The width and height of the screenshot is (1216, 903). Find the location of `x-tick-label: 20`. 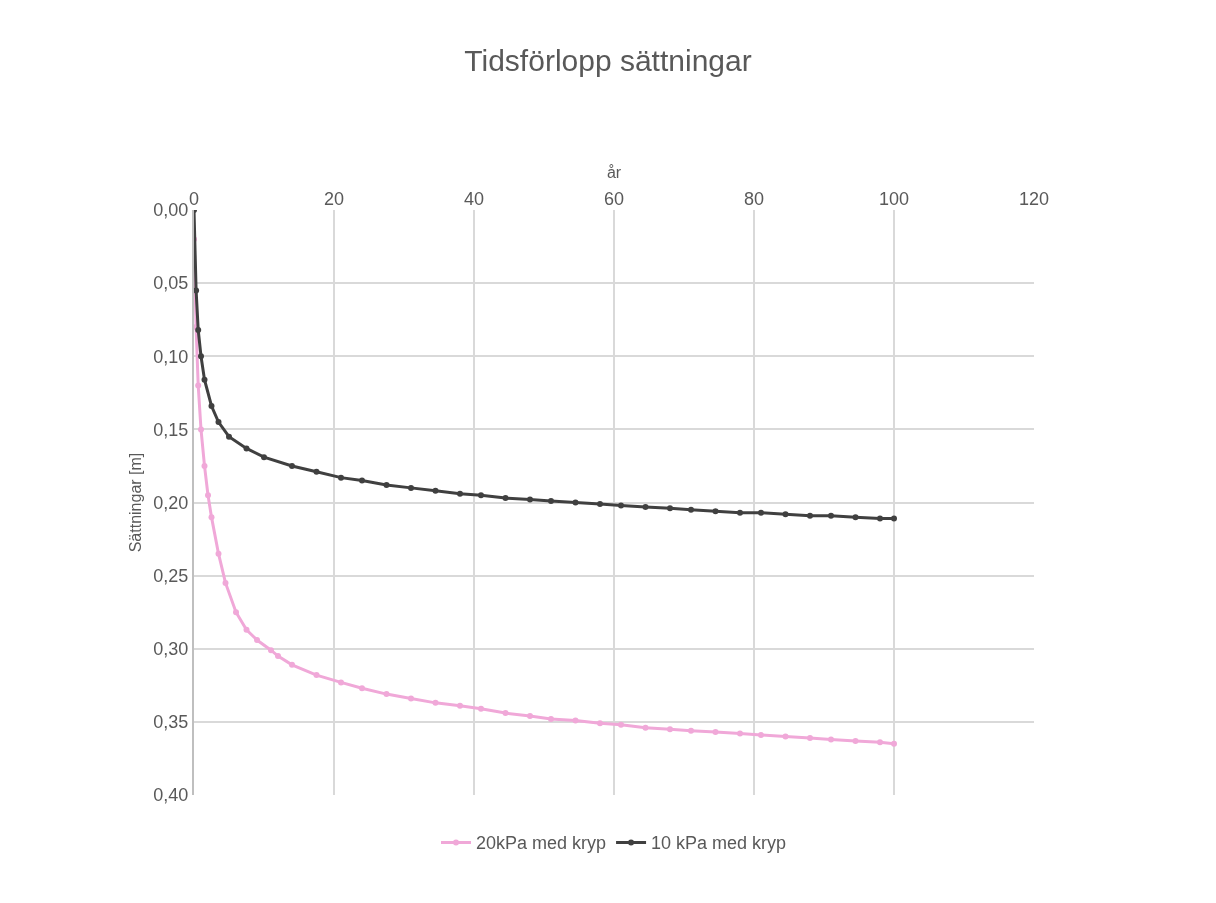

x-tick-label: 20 is located at coordinates (334, 199).